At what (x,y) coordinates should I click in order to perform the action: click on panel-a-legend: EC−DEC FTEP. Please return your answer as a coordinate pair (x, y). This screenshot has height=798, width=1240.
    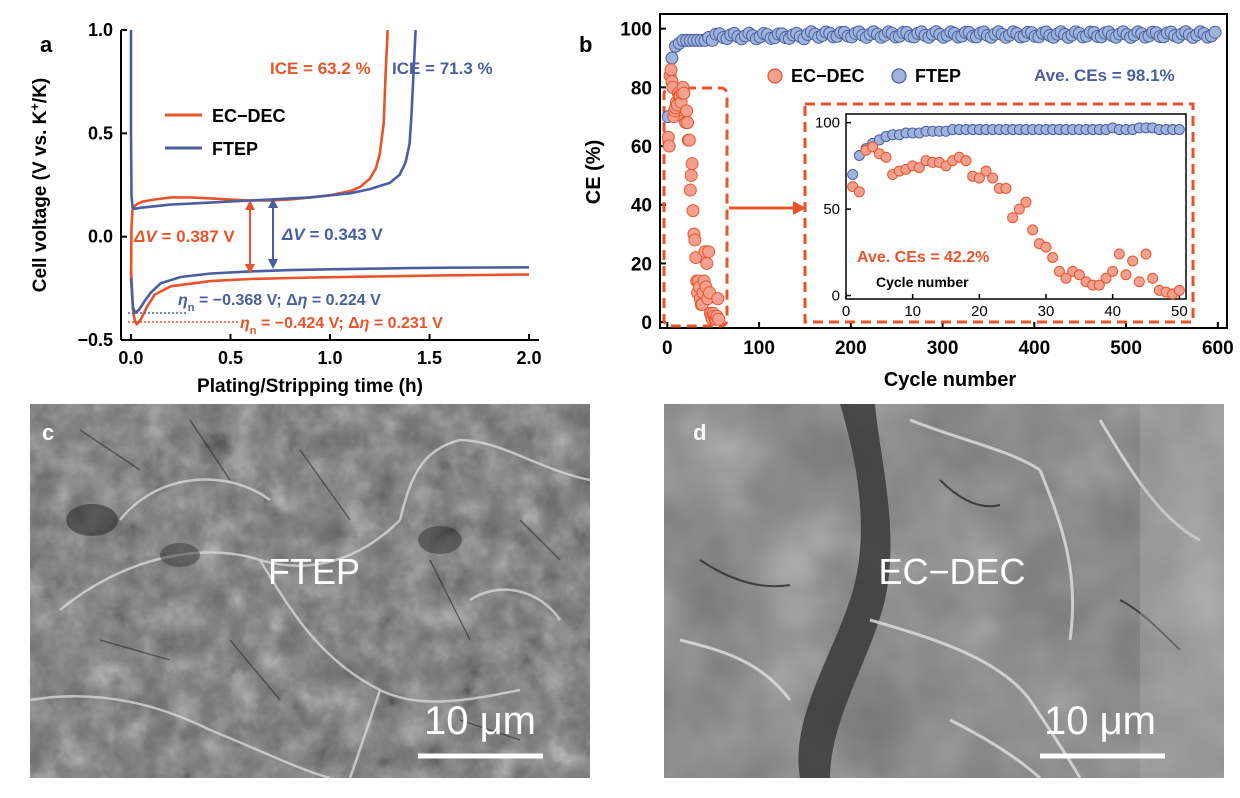
    Looking at the image, I should click on (225, 132).